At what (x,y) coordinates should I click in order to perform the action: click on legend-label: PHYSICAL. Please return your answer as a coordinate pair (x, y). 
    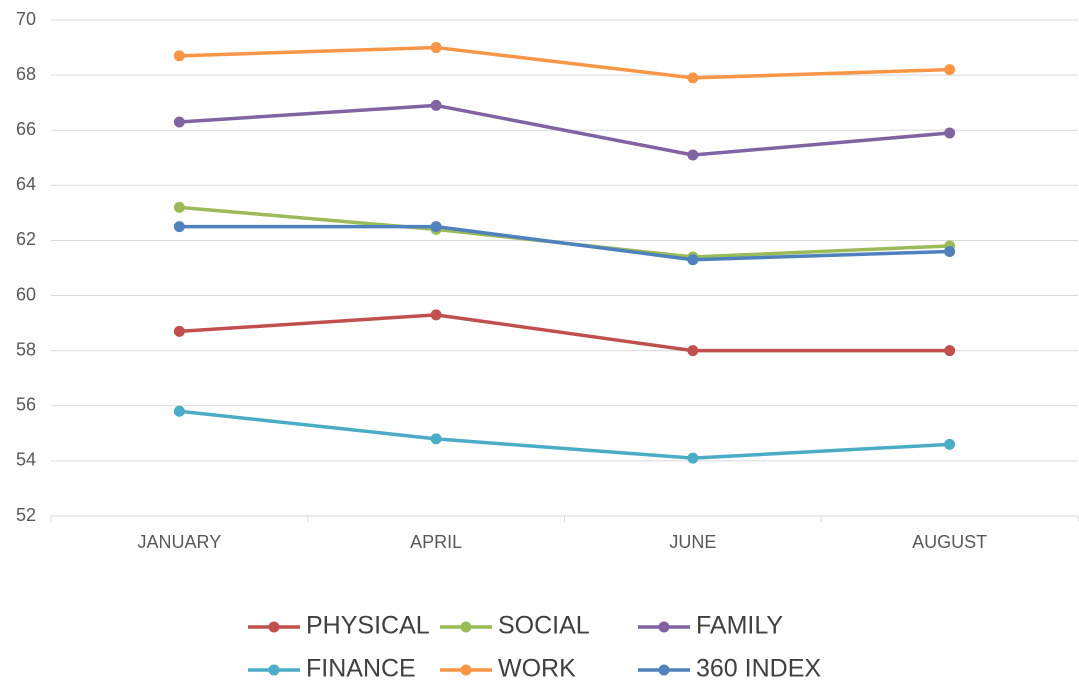
    Looking at the image, I should click on (368, 626).